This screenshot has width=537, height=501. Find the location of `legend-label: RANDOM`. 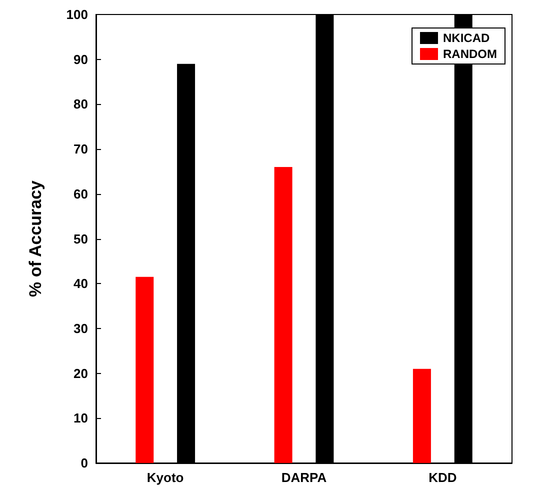

legend-label: RANDOM is located at coordinates (470, 54).